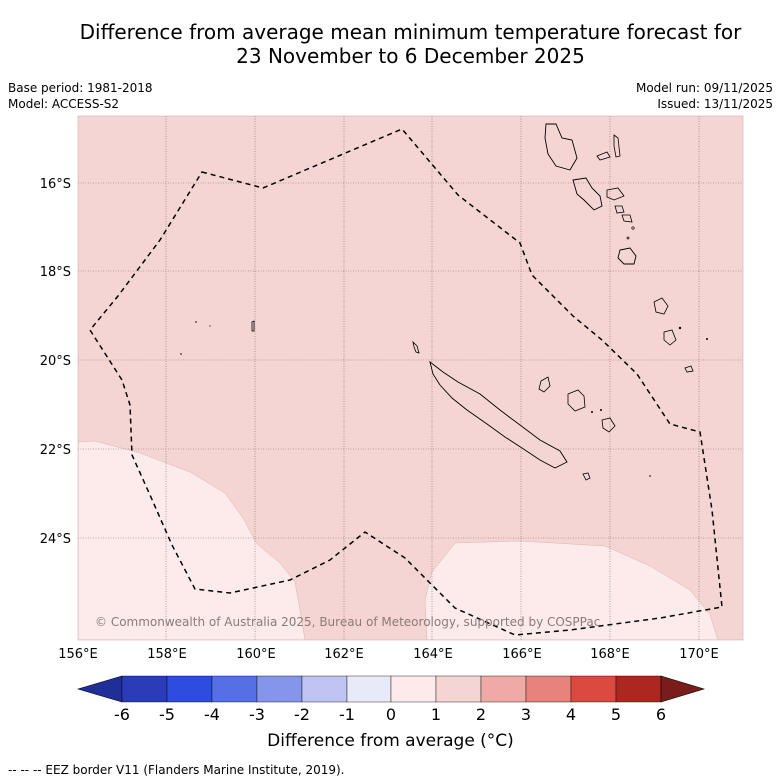 This screenshot has width=781, height=781. I want to click on lifou-island, so click(576, 400).